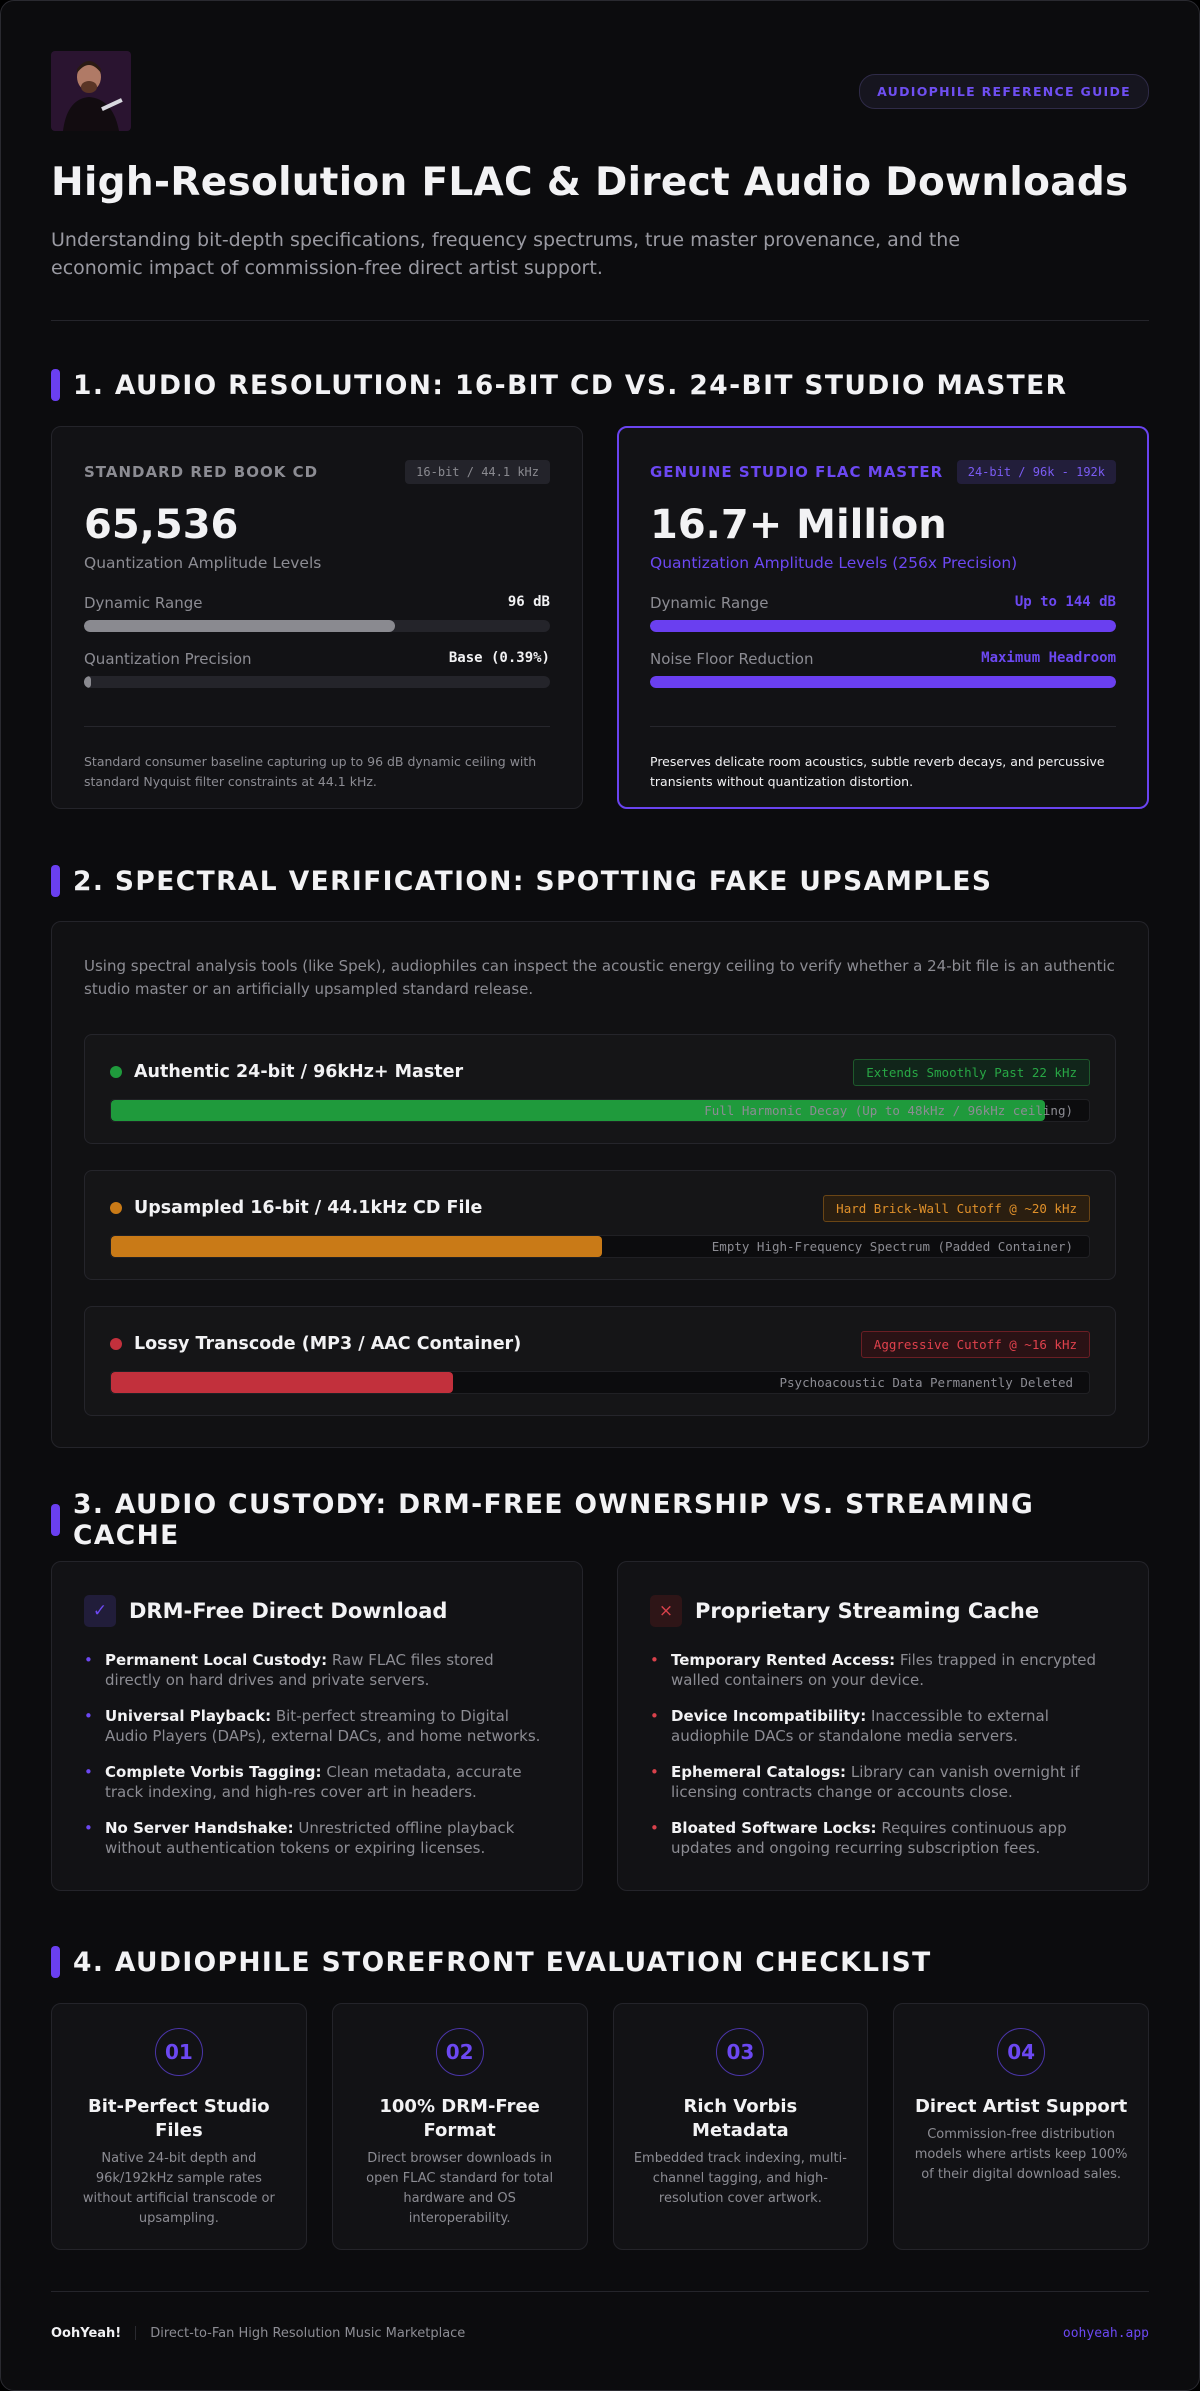  I want to click on rc-top: STANDARD RED BOOK CD 16-bit / 44.1 kHz, so click(317, 472).